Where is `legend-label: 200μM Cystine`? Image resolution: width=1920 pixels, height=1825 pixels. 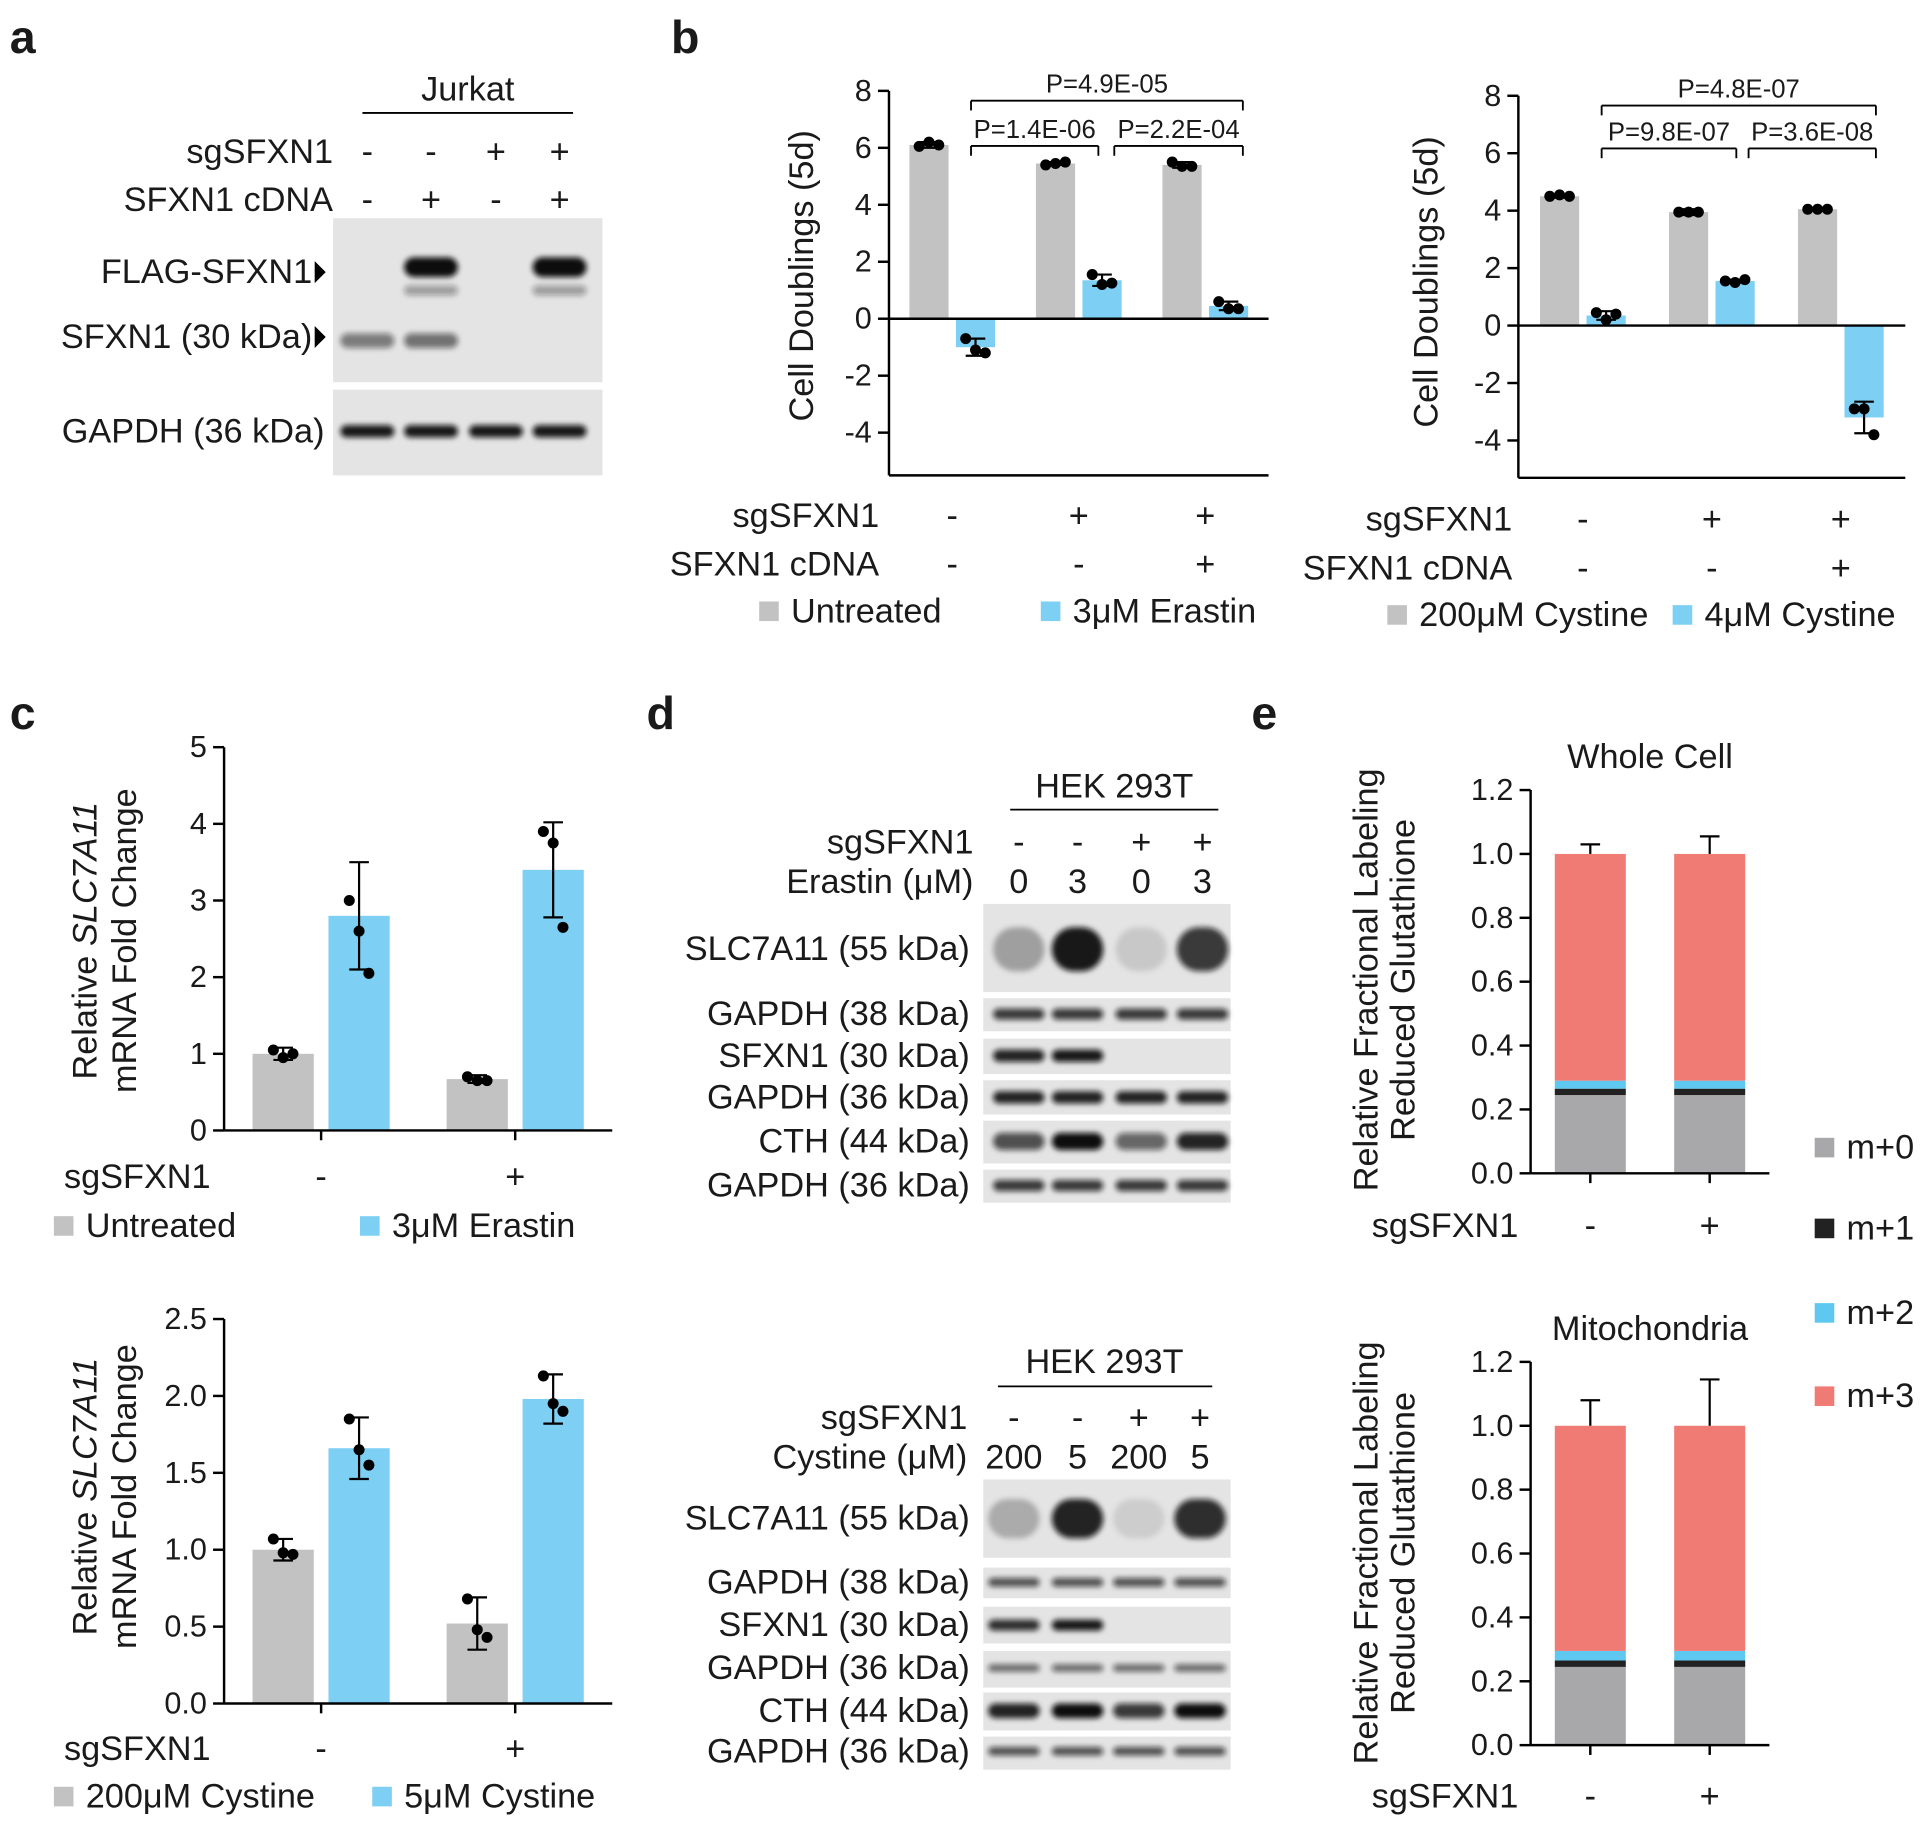 legend-label: 200μM Cystine is located at coordinates (1533, 615).